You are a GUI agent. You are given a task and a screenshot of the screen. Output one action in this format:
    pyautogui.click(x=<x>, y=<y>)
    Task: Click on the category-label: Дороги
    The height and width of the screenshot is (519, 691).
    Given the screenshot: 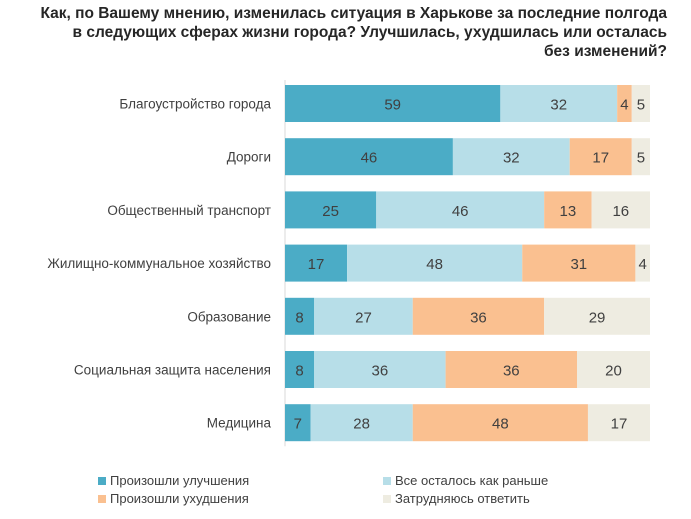 What is the action you would take?
    pyautogui.click(x=249, y=157)
    